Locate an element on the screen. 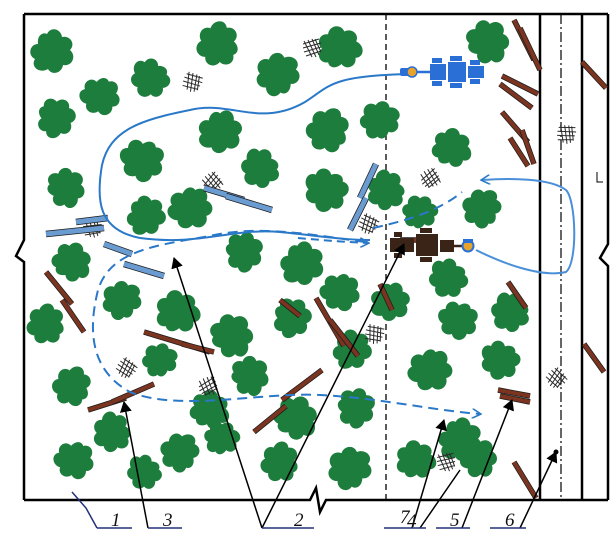 This screenshot has width=614, height=536. blue-logs is located at coordinates (212, 221).